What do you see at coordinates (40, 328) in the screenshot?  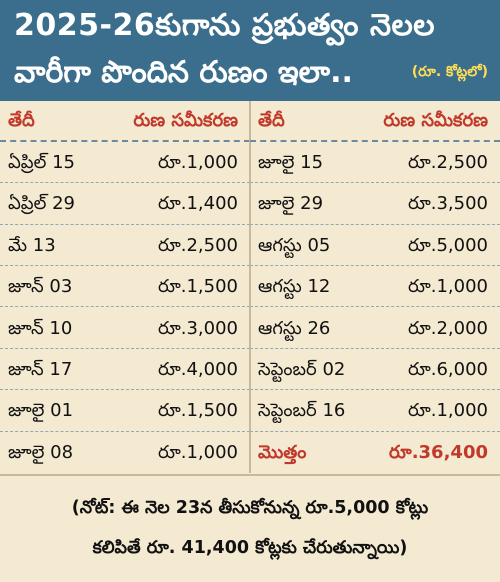 I see `row-date: జూన్ 10` at bounding box center [40, 328].